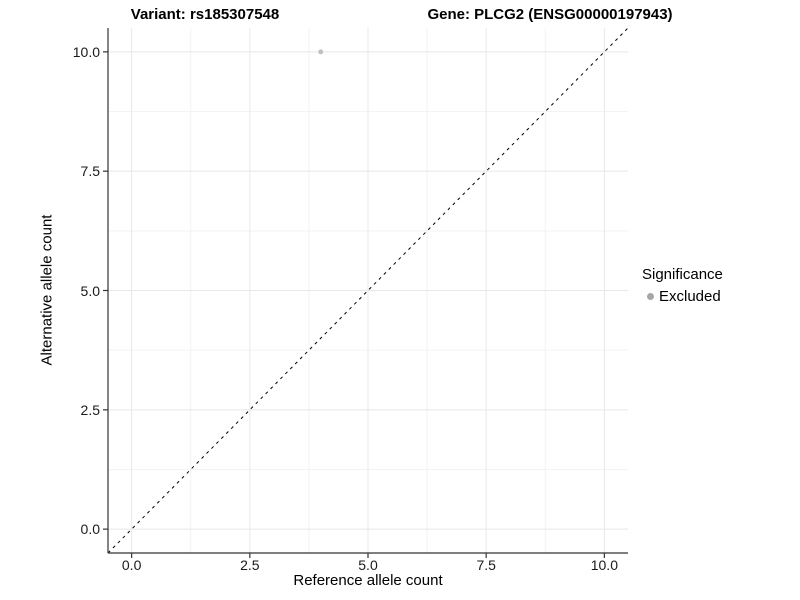 This screenshot has height=600, width=800. Describe the element at coordinates (486, 565) in the screenshot. I see `x-tick-label: 7.5` at that location.